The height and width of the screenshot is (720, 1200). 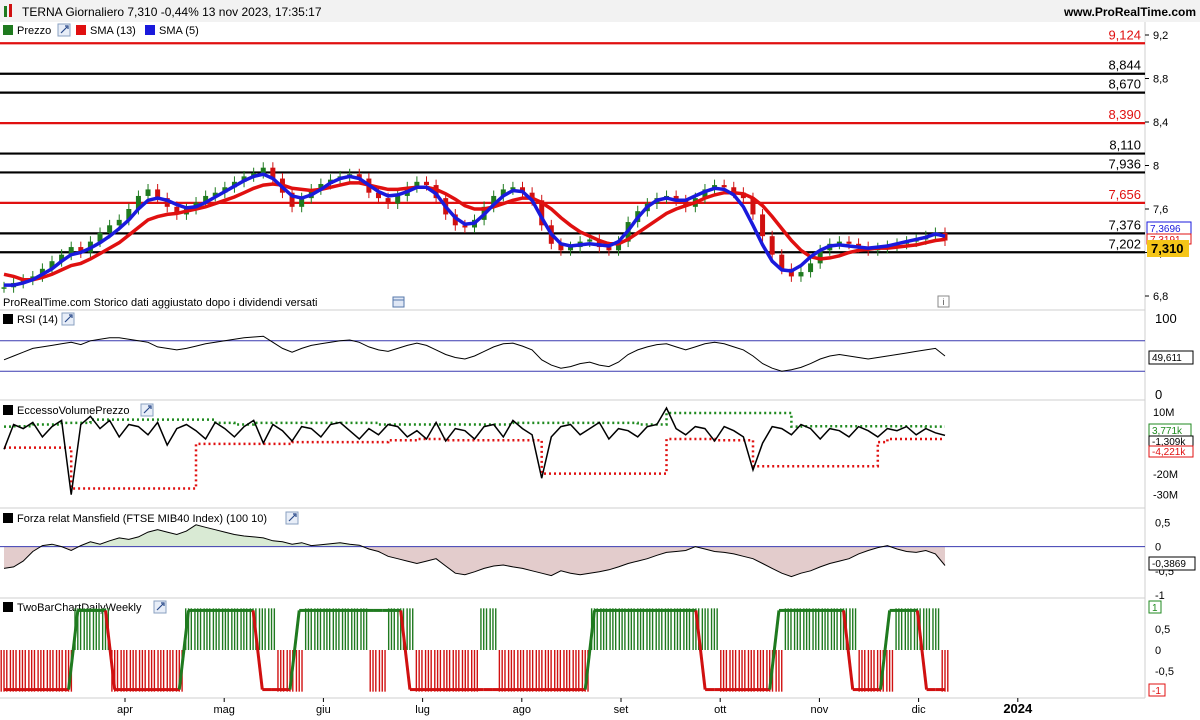 What do you see at coordinates (150, 30) in the screenshot?
I see `sma5-swatch` at bounding box center [150, 30].